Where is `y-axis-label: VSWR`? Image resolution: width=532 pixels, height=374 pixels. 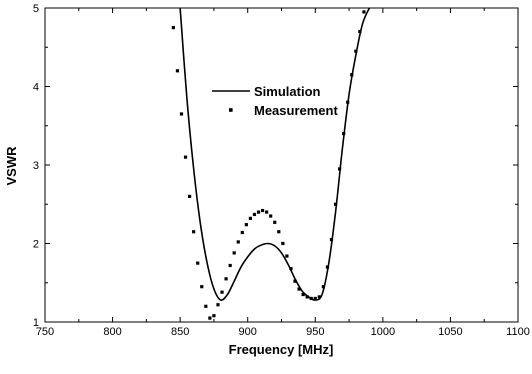
y-axis-label: VSWR is located at coordinates (11, 166).